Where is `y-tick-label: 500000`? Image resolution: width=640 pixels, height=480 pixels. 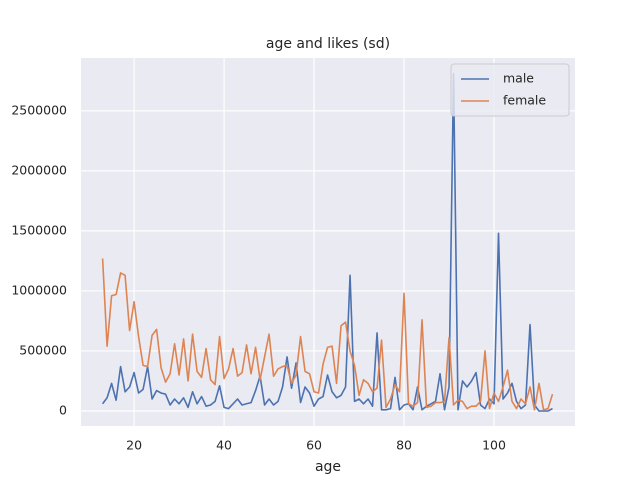 y-tick-label: 500000 is located at coordinates (43, 349).